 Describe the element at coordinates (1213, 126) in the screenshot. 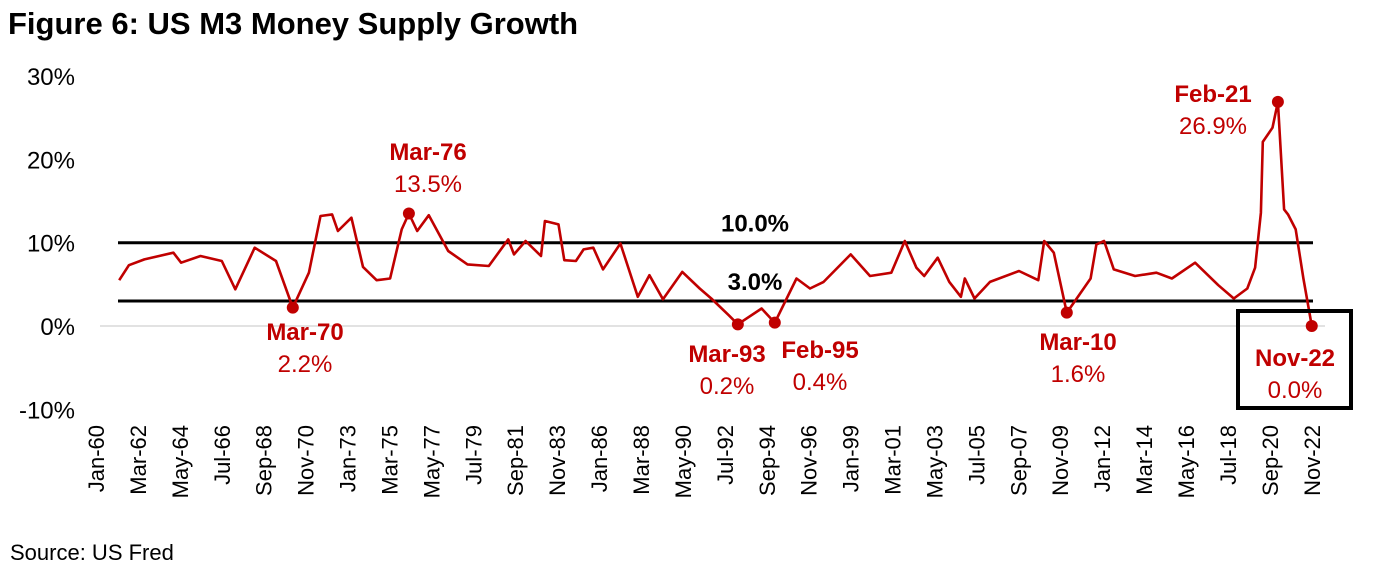

I see `annotation-value: 26.9%` at that location.